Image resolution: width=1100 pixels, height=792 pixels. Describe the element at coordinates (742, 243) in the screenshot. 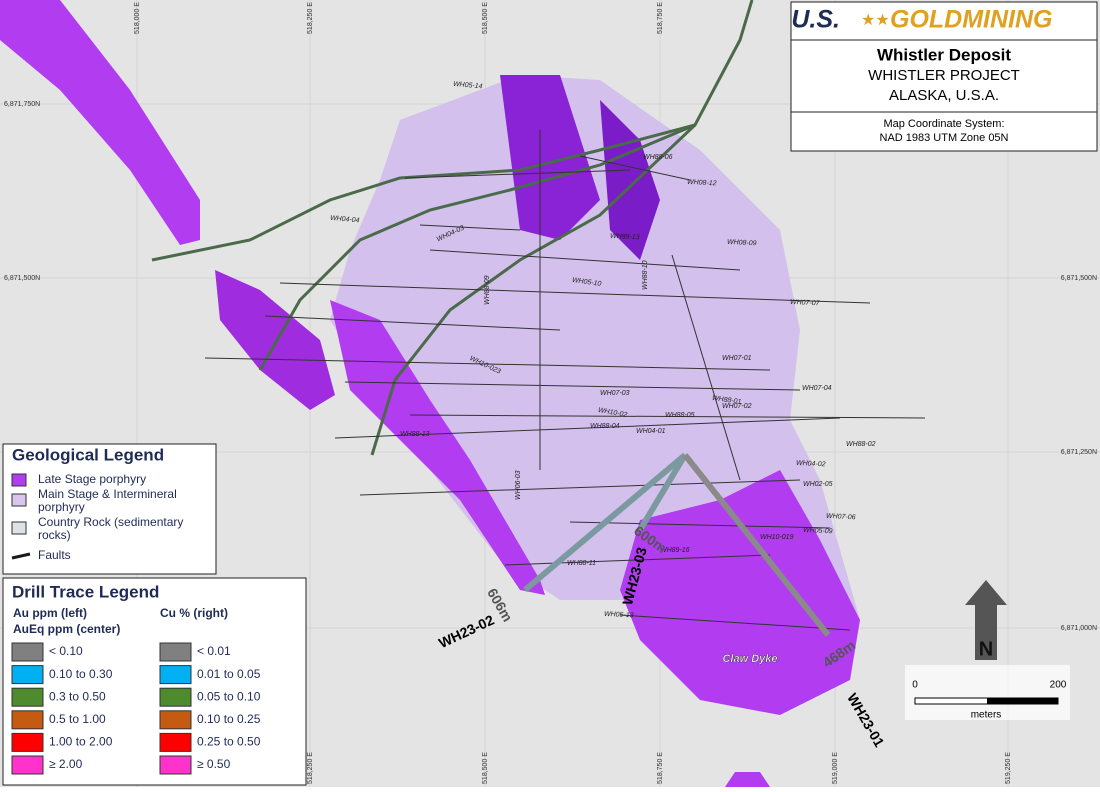

I see `hole-label: WH08-09` at that location.